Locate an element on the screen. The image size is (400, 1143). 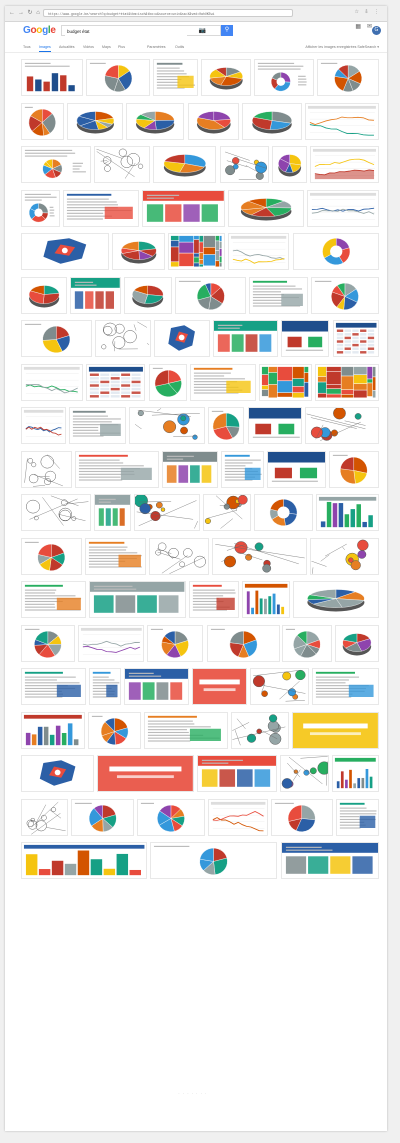
back-arrow-icon: ← is located at coordinates (12, 13).